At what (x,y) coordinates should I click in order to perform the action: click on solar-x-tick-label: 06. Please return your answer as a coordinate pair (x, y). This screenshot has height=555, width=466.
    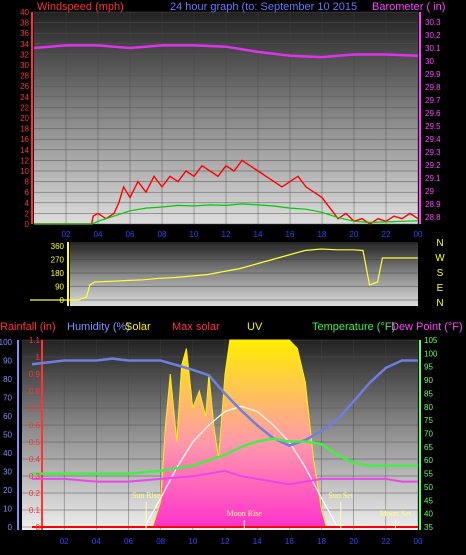
    Looking at the image, I should click on (128, 541).